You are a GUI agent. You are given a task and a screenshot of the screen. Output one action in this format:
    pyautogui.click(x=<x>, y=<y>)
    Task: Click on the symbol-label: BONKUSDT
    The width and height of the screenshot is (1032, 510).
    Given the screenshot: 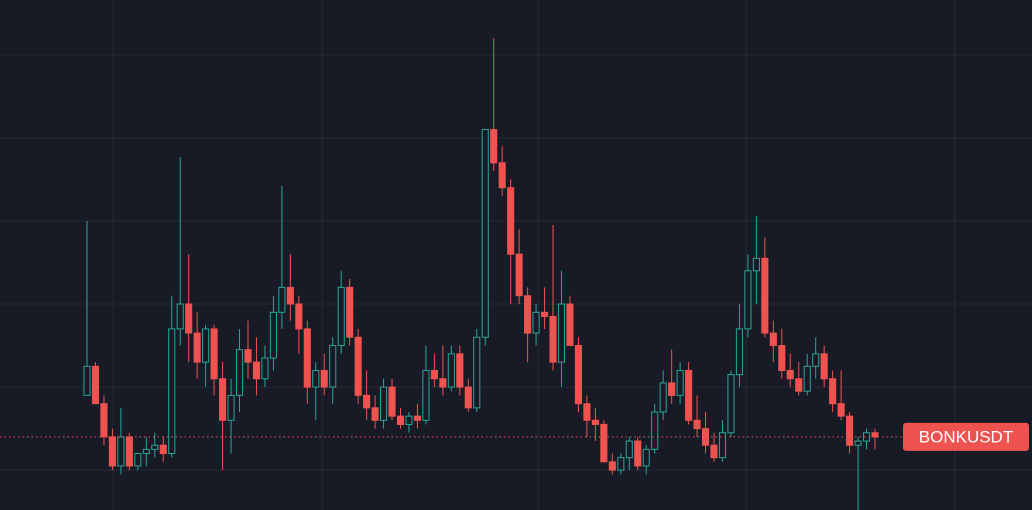 What is the action you would take?
    pyautogui.click(x=966, y=436)
    